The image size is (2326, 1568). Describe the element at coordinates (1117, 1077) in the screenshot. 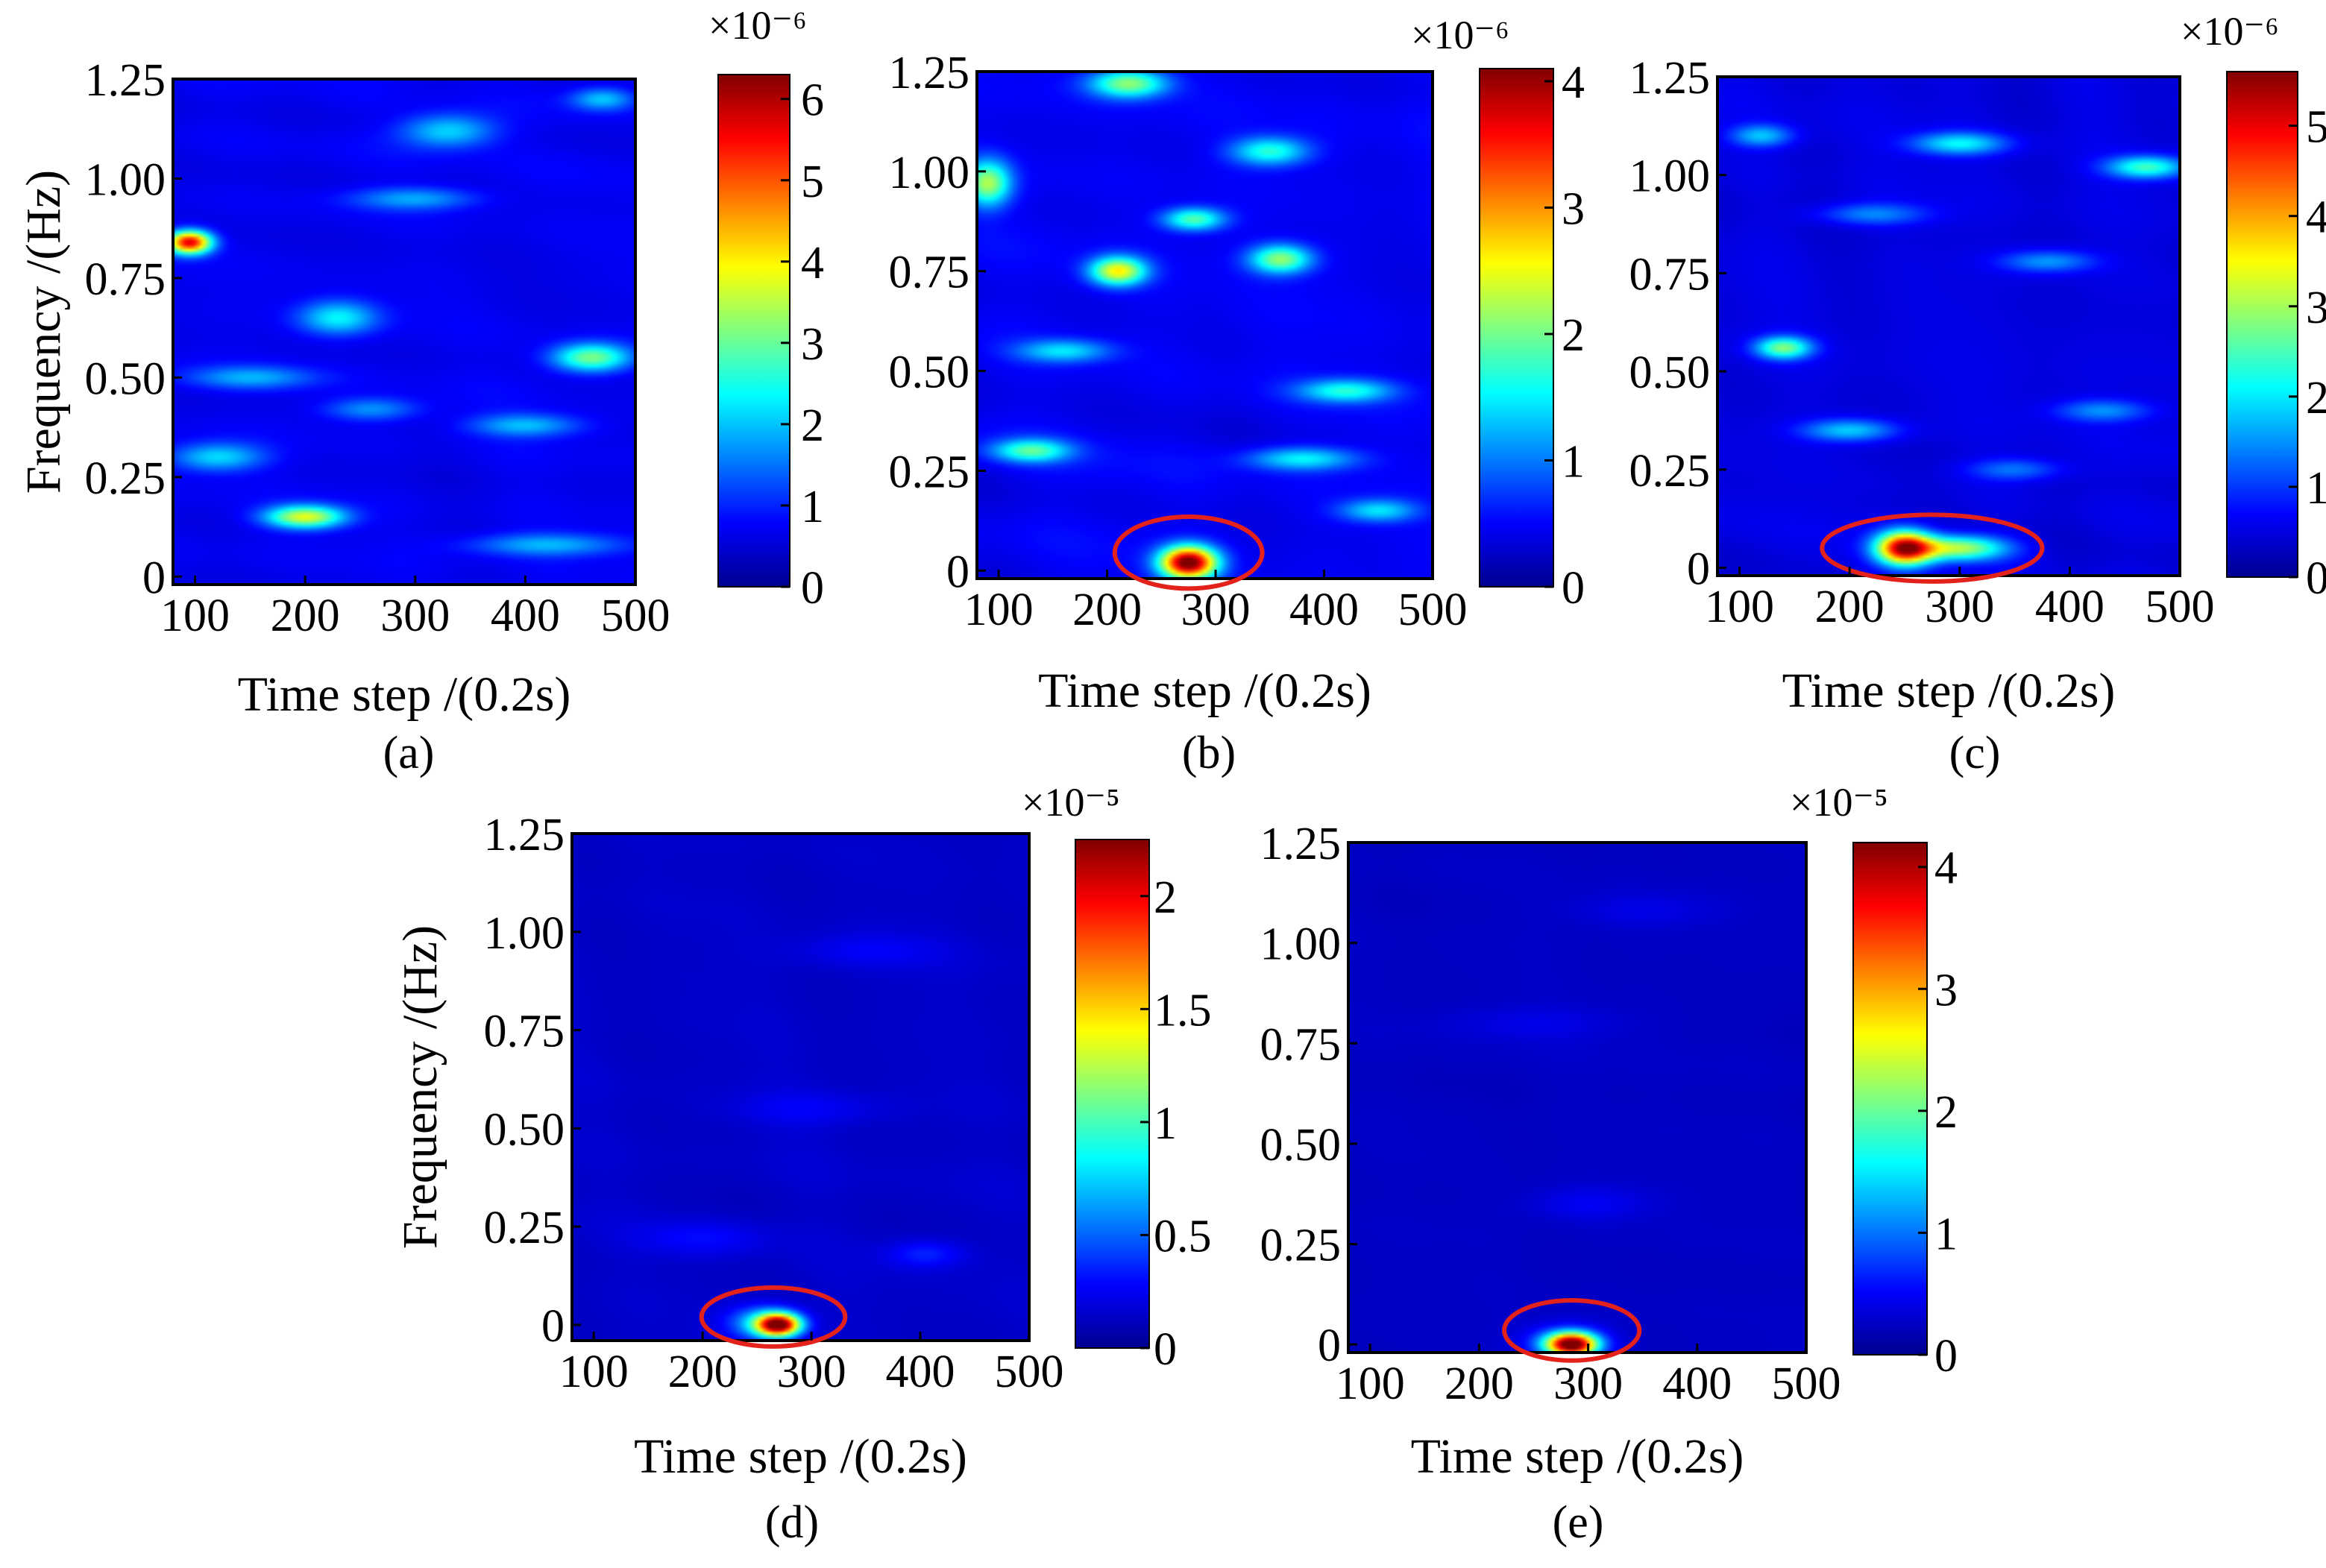

I see `colorbar-d: 0 0.5 1 1.5 2 ×10⁻⁵` at that location.